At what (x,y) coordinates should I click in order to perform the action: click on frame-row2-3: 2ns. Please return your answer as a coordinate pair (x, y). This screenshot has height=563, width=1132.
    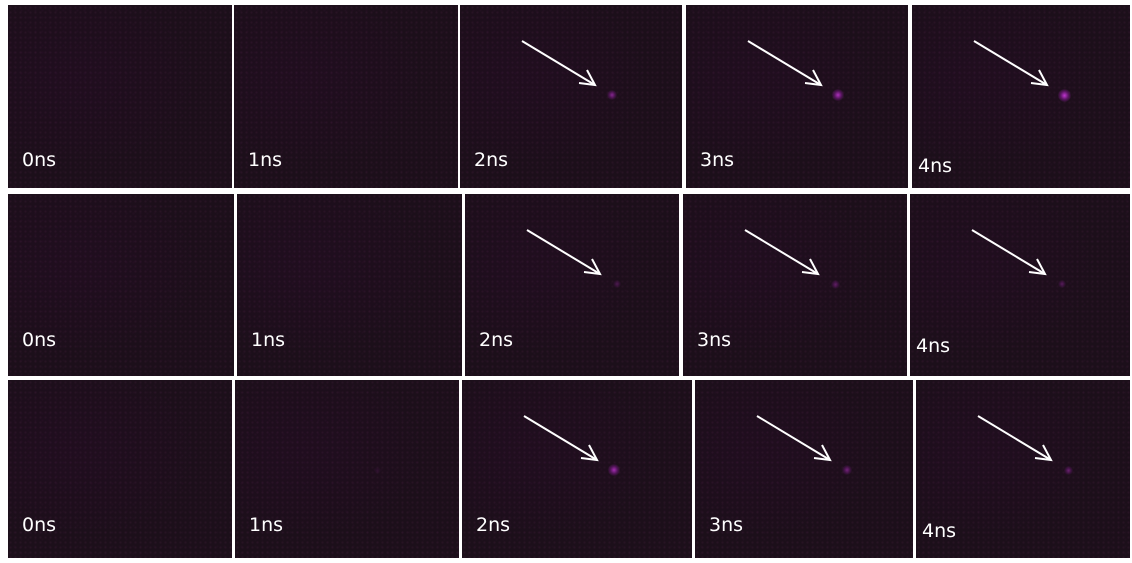
    Looking at the image, I should click on (572, 285).